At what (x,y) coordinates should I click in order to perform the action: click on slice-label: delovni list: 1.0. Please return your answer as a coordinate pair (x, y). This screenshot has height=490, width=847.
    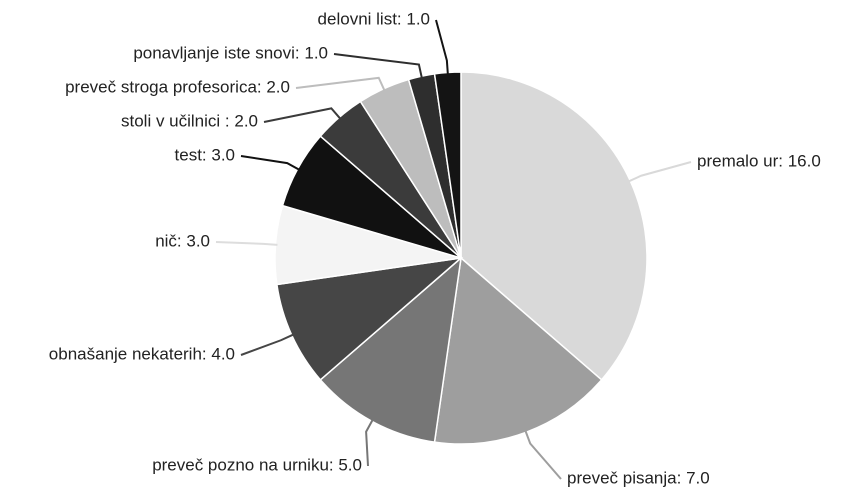
    Looking at the image, I should click on (374, 18).